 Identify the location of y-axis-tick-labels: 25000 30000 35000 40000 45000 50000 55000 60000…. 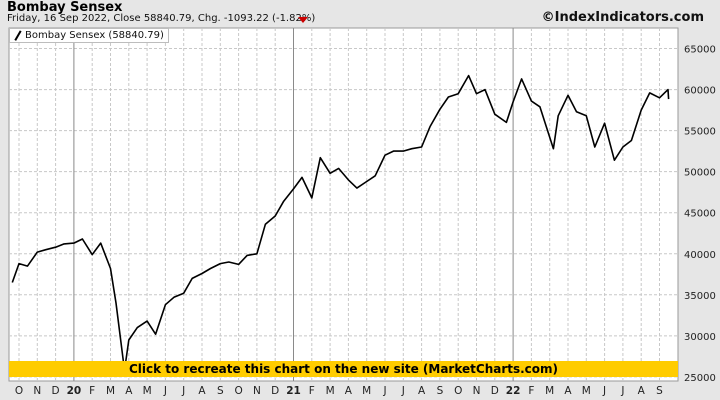
(700, 214).